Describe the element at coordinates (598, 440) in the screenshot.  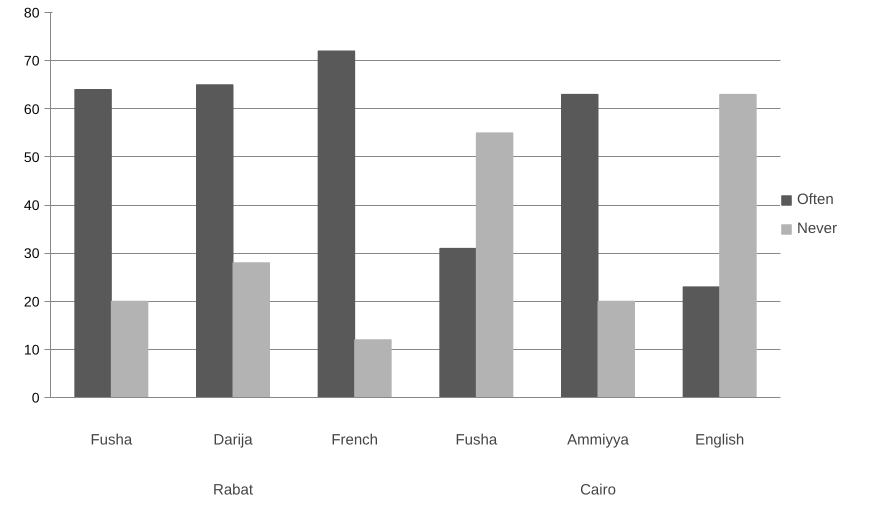
I see `x-tick-label: Ammiyya` at that location.